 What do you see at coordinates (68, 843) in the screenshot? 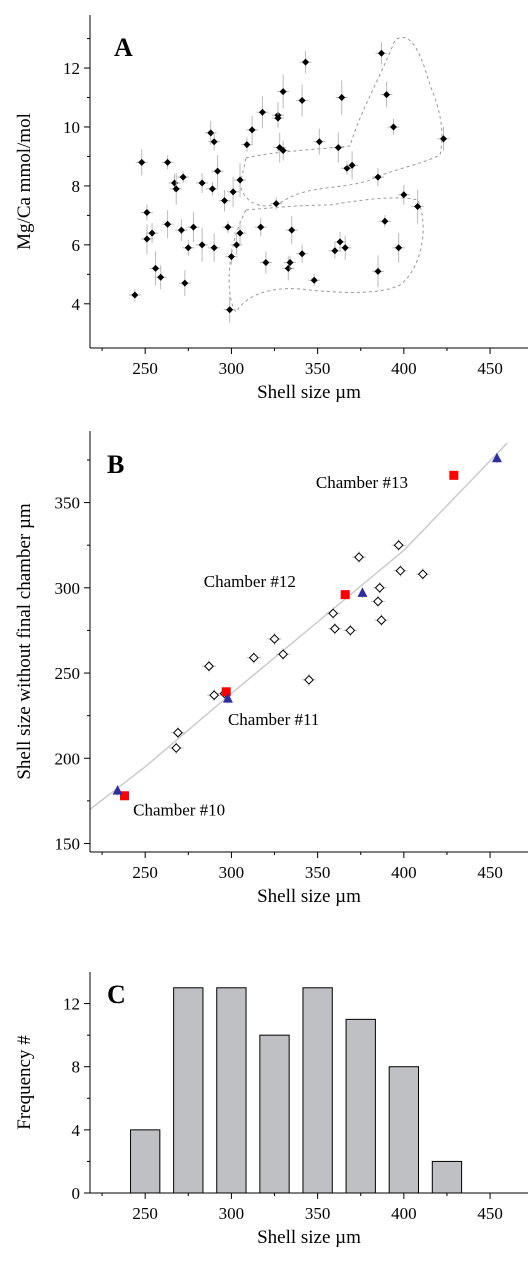
I see `y-tick-label: 150` at bounding box center [68, 843].